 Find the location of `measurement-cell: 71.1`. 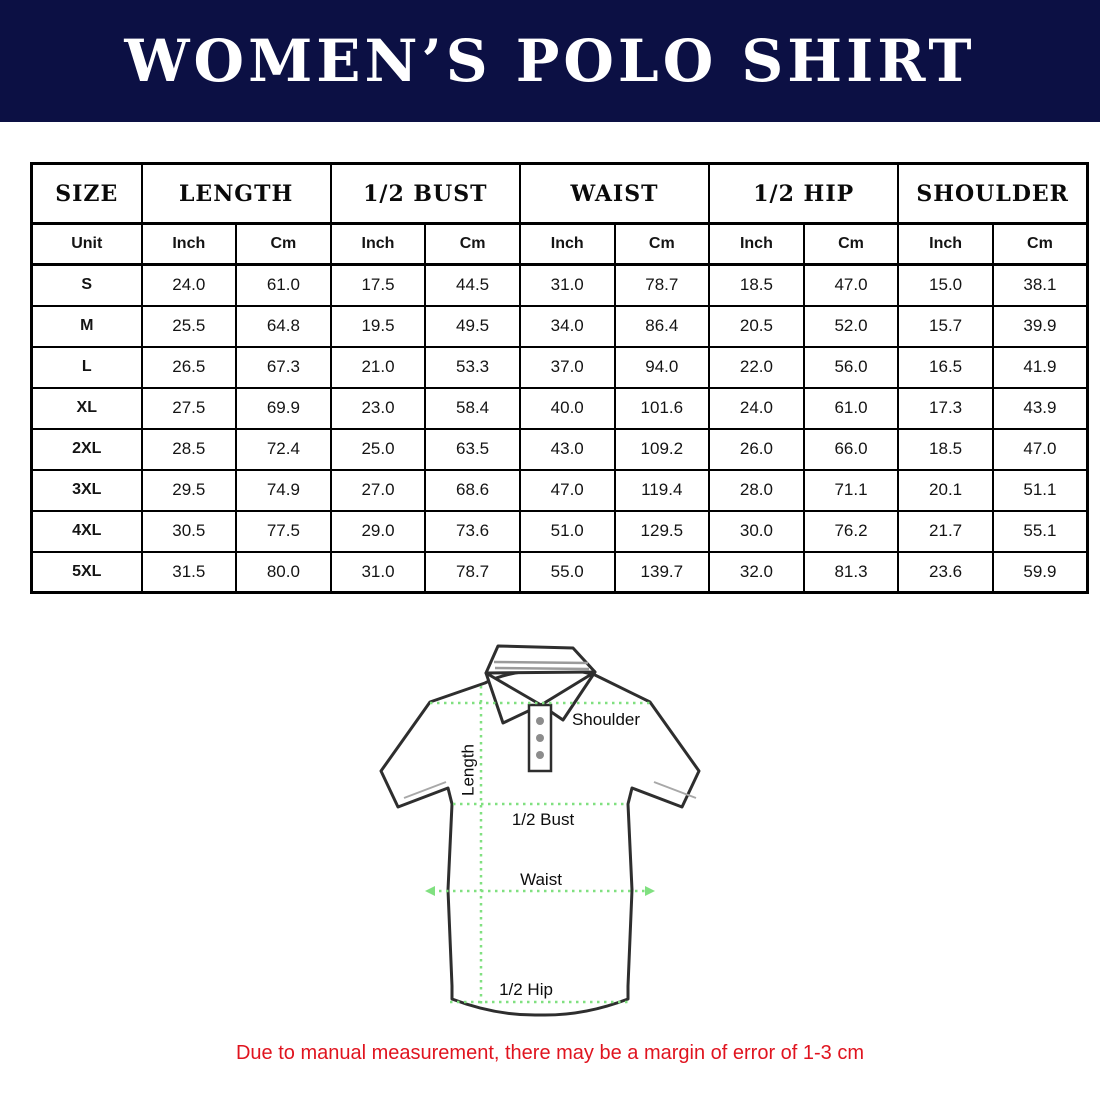

measurement-cell: 71.1 is located at coordinates (851, 490).